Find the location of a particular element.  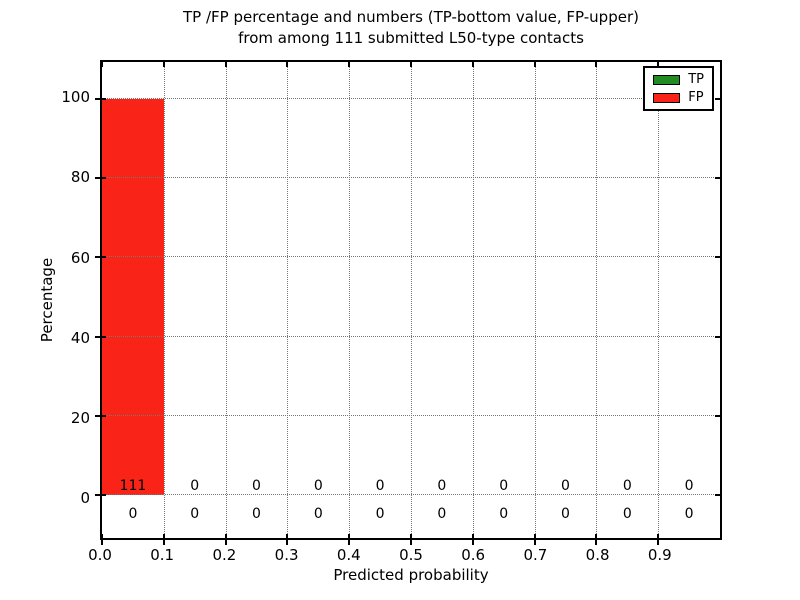

y-tick-labels: 100 80 60 40 20 0 is located at coordinates (64, 300).